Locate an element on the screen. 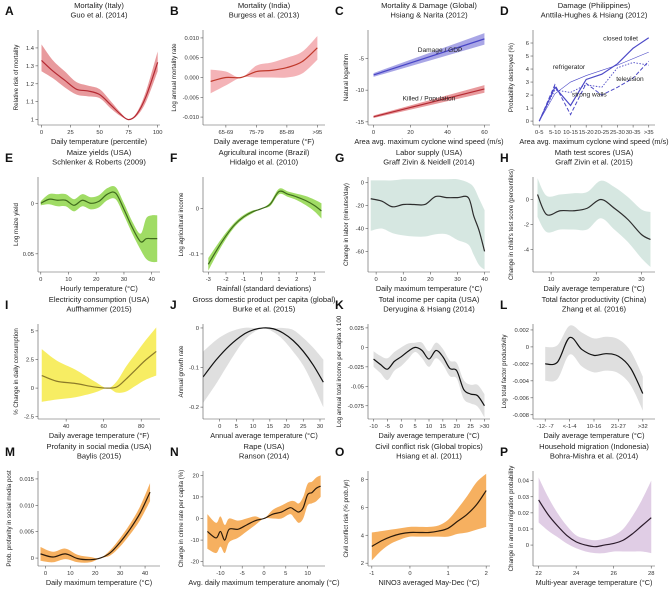  x-tick-label: 25 is located at coordinates (303, 427).